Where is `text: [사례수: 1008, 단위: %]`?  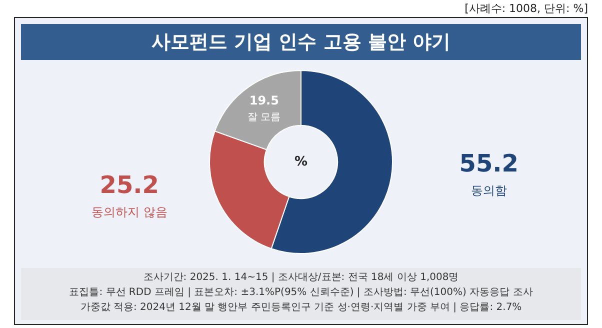 text: [사례수: 1008, 단위: %] is located at coordinates (526, 8).